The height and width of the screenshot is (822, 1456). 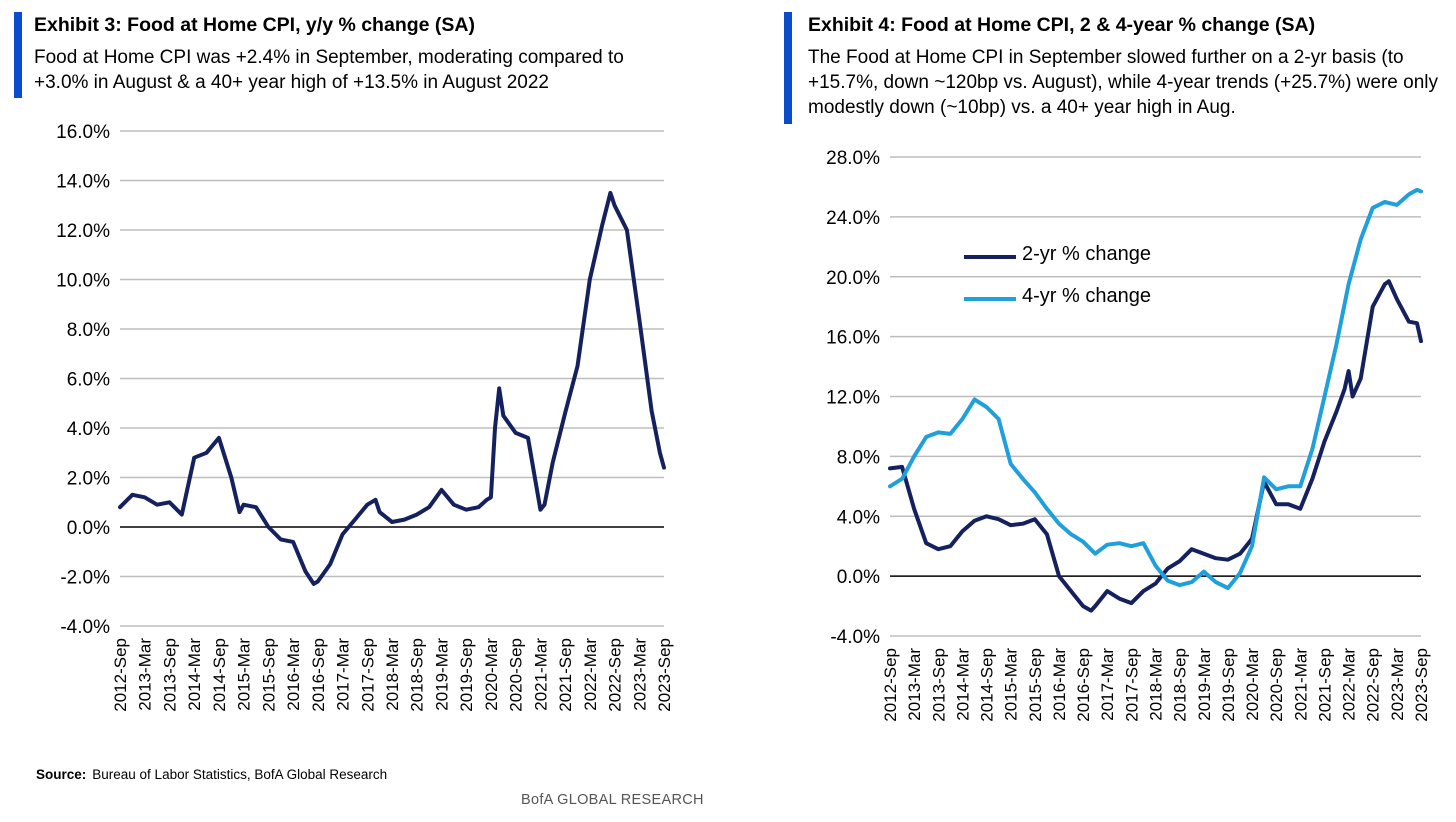 I want to click on y-tick-label: 6.0%, so click(x=88, y=380).